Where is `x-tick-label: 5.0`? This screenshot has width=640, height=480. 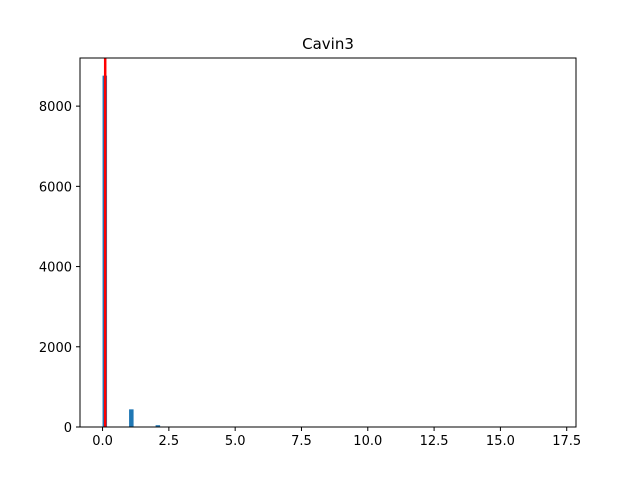 x-tick-label: 5.0 is located at coordinates (235, 441).